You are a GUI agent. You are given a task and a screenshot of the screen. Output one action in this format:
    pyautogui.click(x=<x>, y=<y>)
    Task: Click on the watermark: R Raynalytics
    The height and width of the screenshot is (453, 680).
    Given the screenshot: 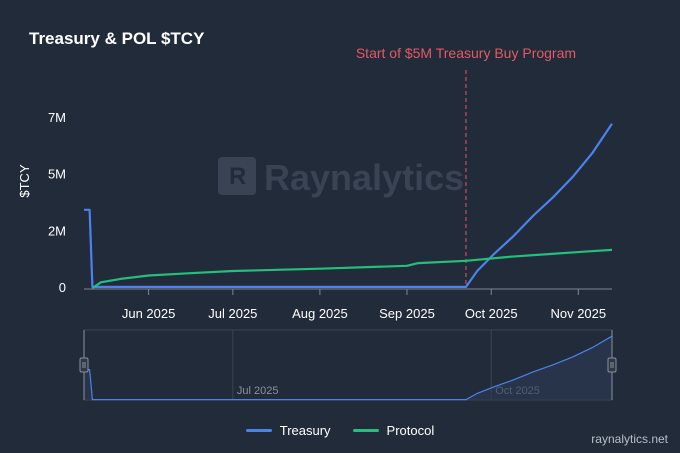 What is the action you would take?
    pyautogui.click(x=341, y=177)
    